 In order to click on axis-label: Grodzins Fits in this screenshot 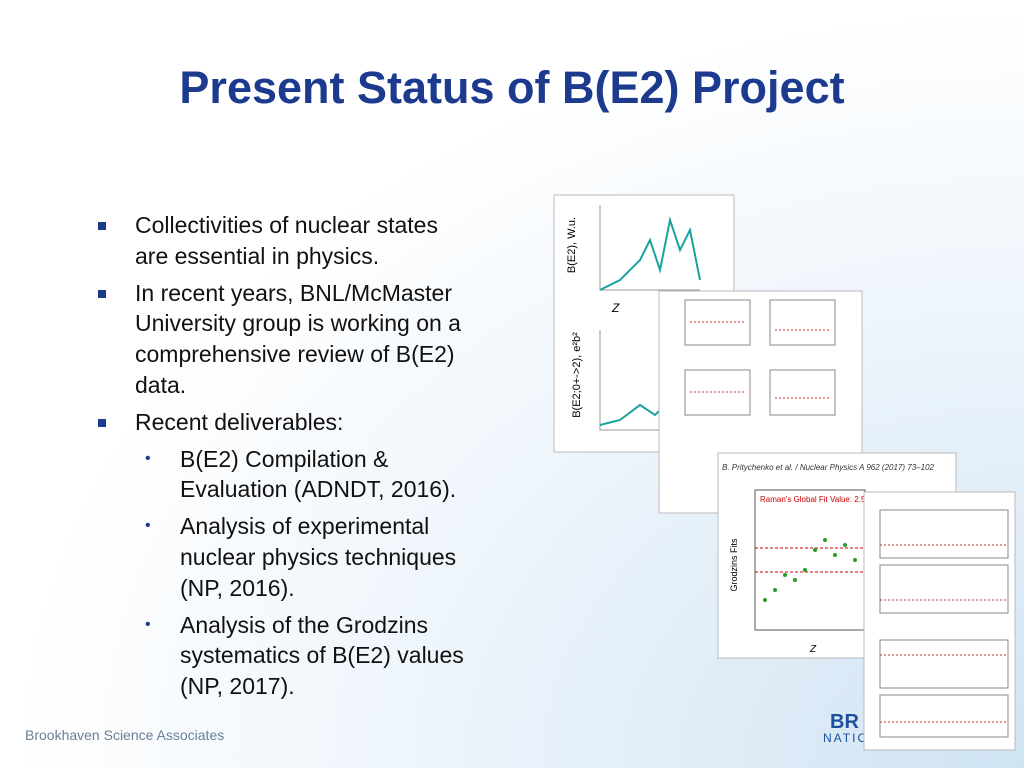, I will do `click(734, 565)`.